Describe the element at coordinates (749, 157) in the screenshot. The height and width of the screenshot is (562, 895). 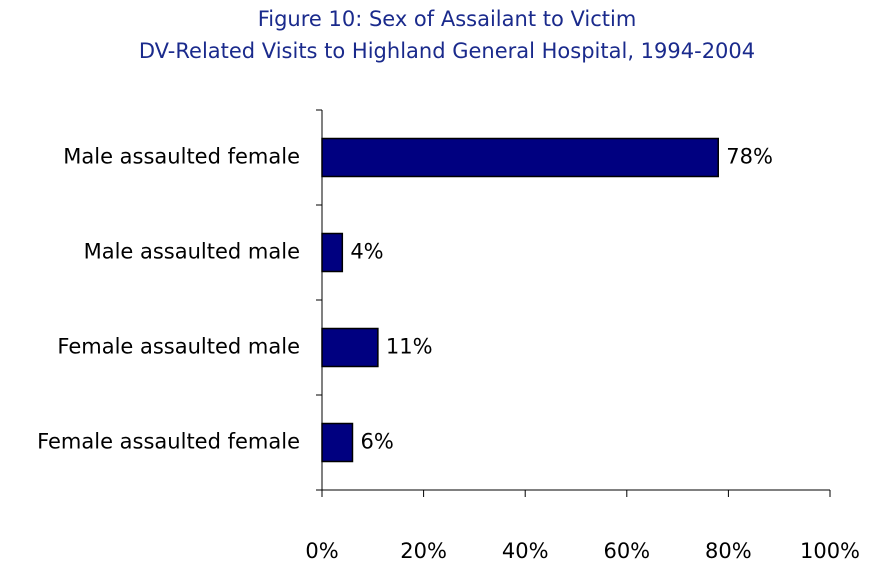
I see `value-label: 78%` at that location.